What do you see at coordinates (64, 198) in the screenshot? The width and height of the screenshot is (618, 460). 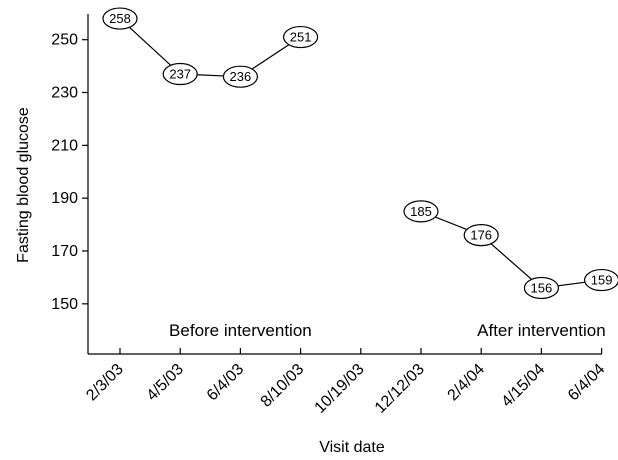 I see `y-tick-label: 190` at bounding box center [64, 198].